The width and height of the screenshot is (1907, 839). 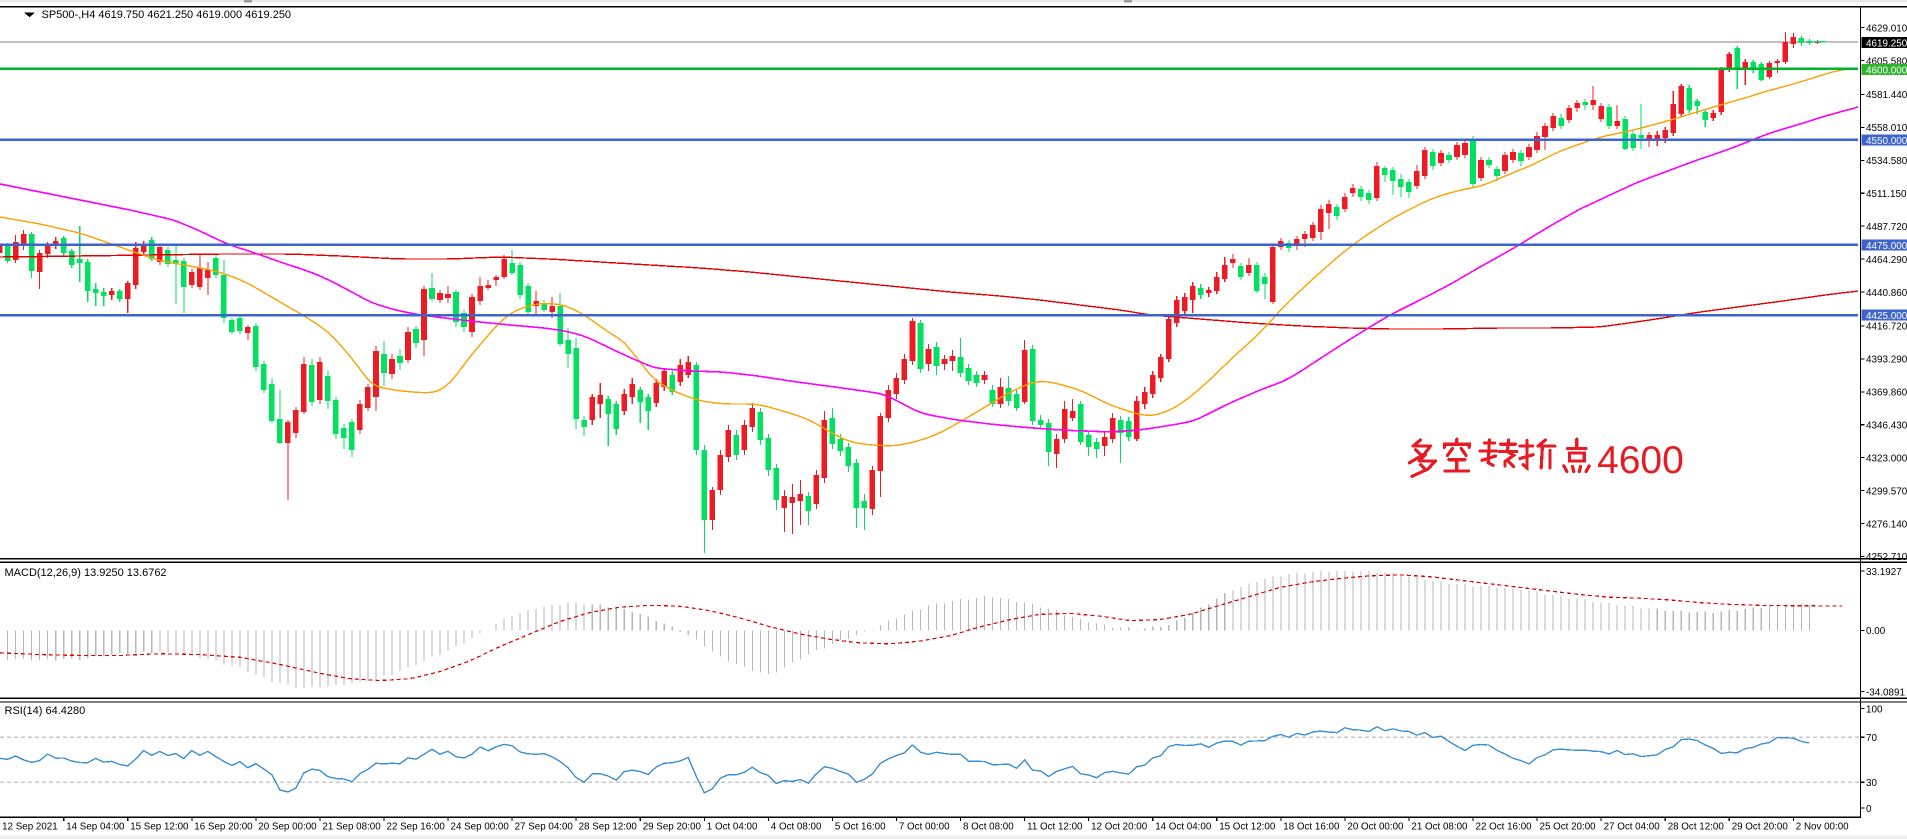 I want to click on svg-text: RSI(14) 64.4280, so click(x=45, y=711).